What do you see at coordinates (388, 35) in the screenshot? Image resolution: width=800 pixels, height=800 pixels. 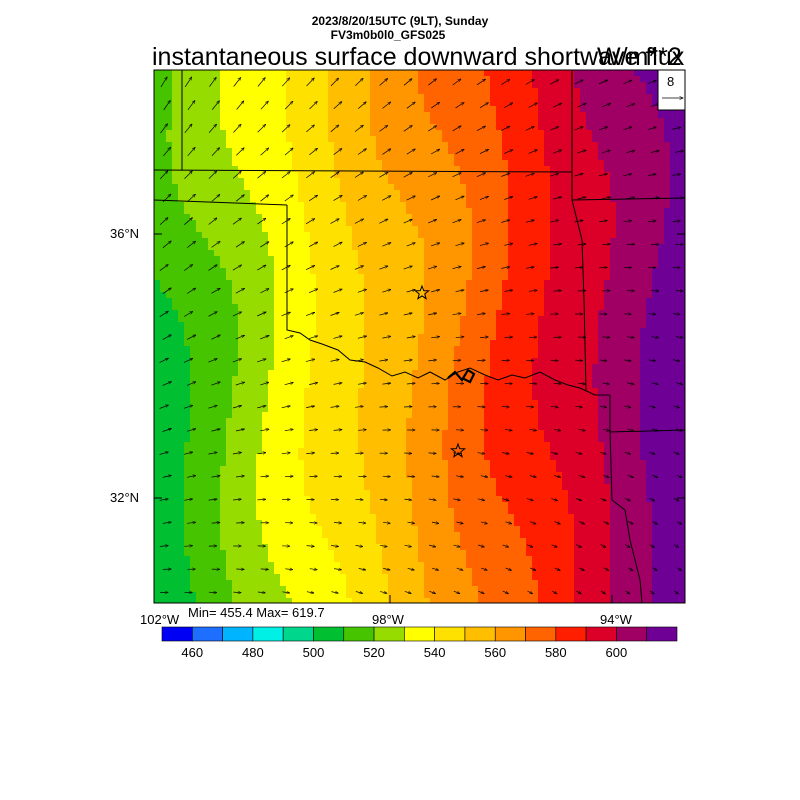 I see `plot-model-line: FV3m0b0l0_GFS025` at bounding box center [388, 35].